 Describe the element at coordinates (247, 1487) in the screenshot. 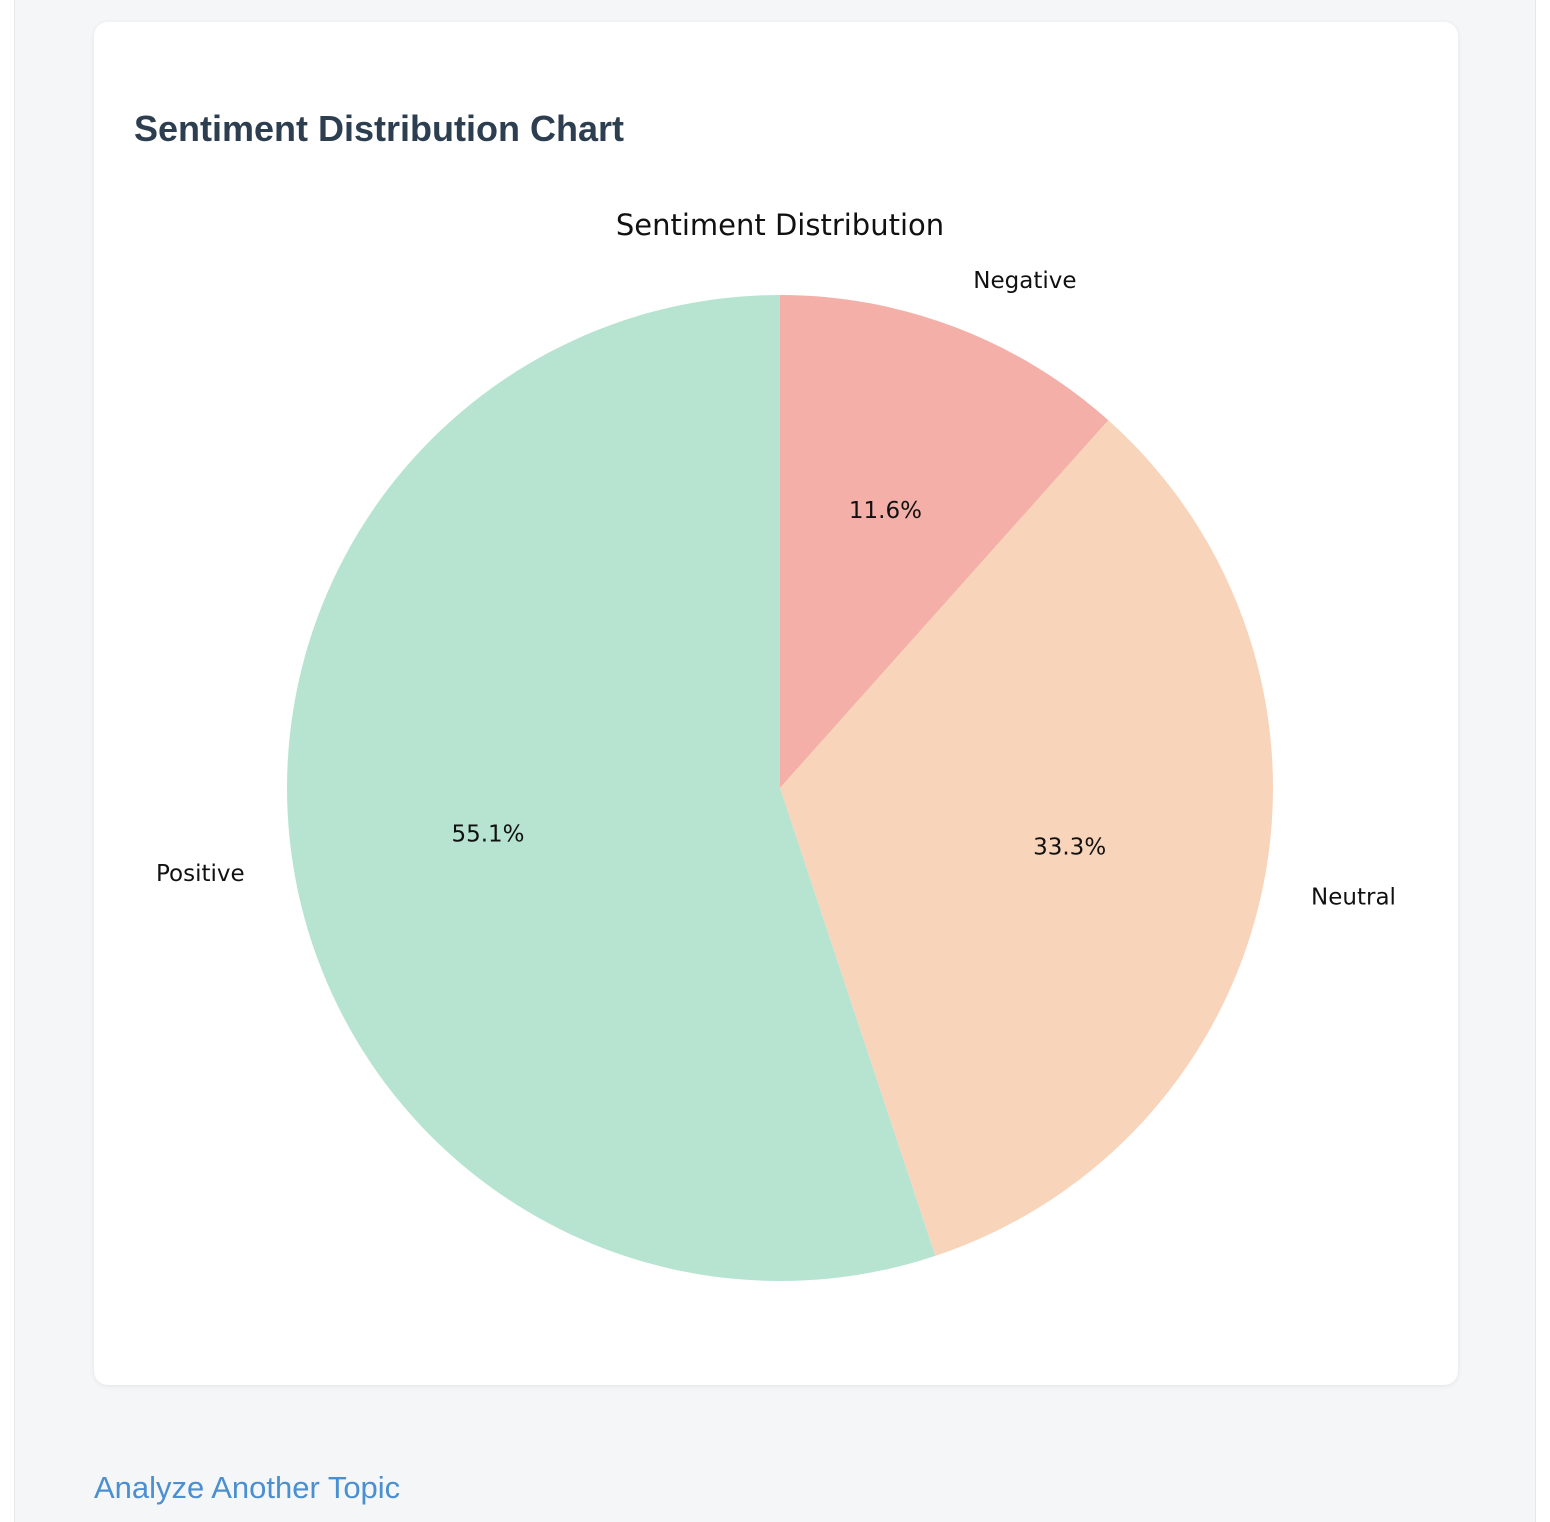

I see `analyze-another-topic-link: Analyze Another Topic` at that location.